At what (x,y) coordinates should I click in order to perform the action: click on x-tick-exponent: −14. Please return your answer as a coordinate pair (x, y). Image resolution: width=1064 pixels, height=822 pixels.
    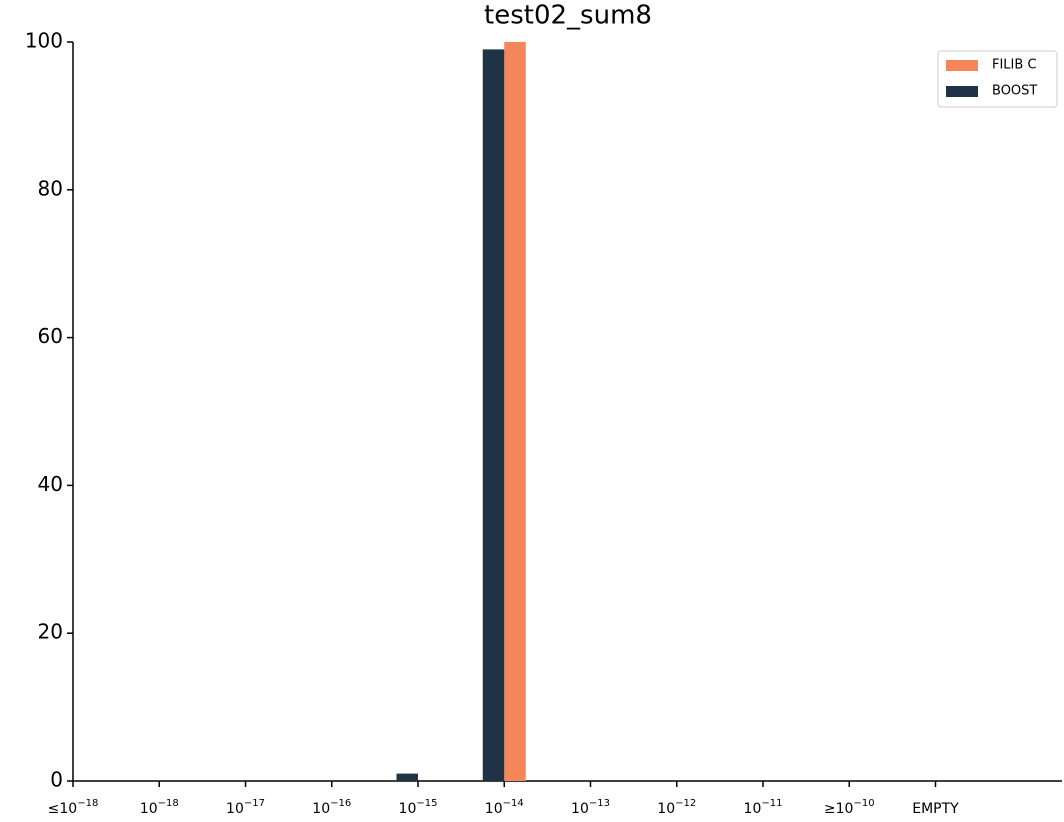
    Looking at the image, I should click on (513, 803).